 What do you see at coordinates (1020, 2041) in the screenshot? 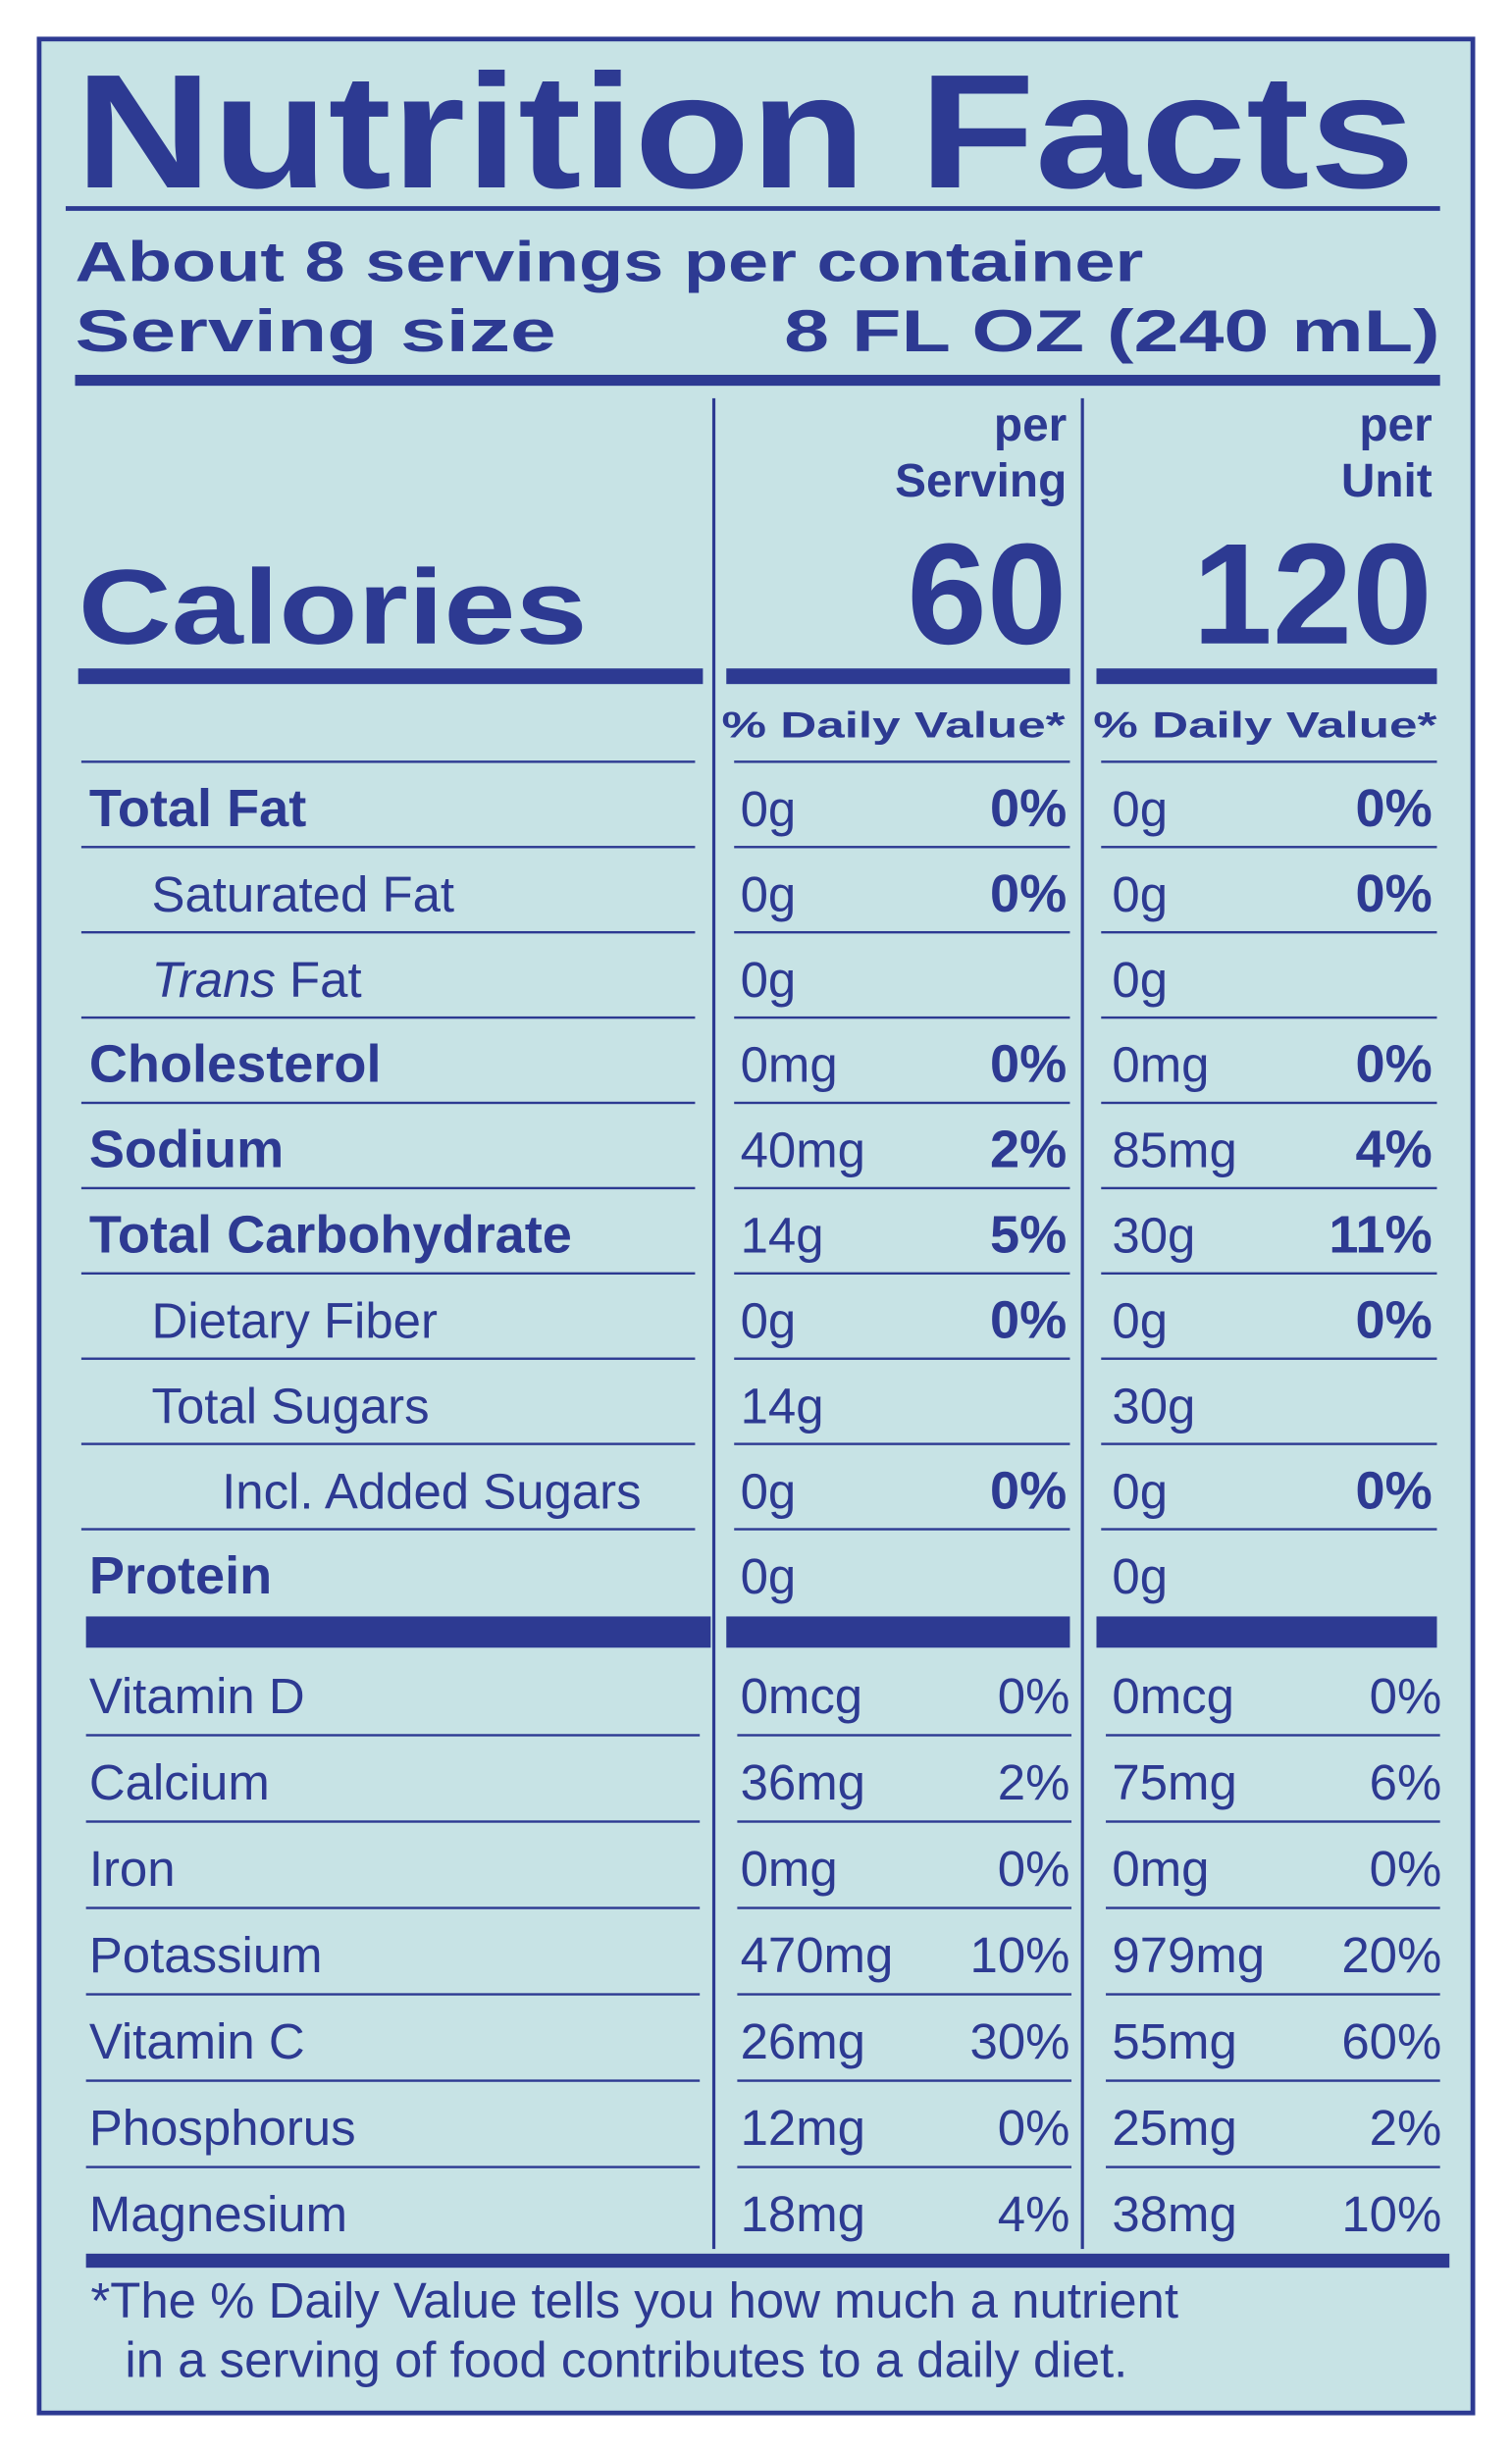
I see `daily-value: 30%` at bounding box center [1020, 2041].